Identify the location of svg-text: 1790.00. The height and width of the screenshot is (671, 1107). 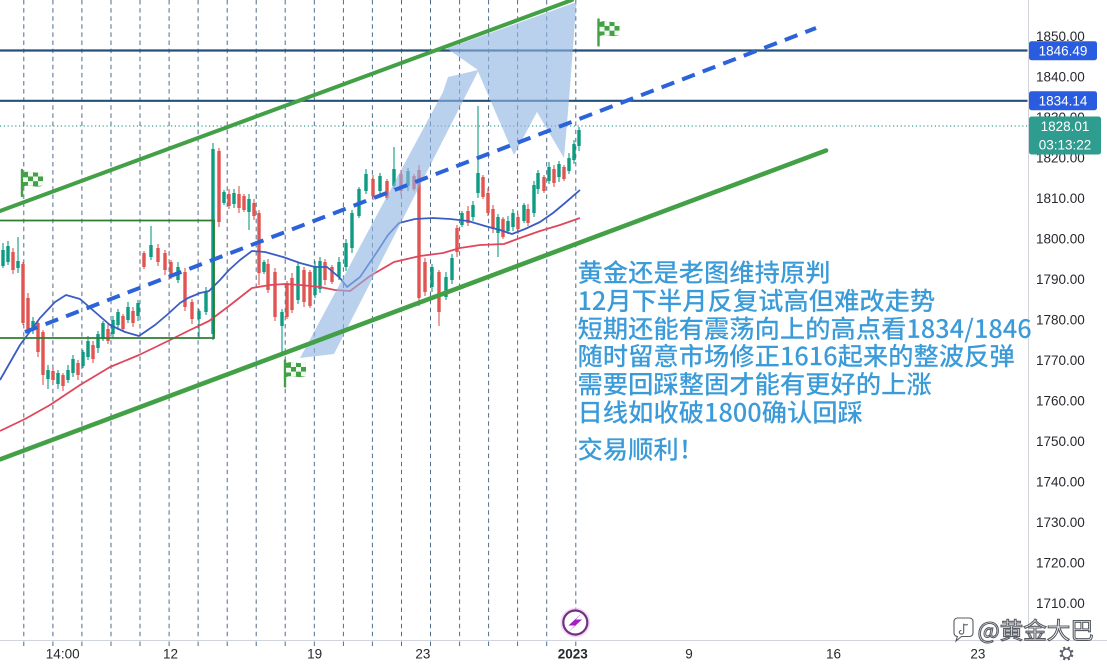
(1060, 279).